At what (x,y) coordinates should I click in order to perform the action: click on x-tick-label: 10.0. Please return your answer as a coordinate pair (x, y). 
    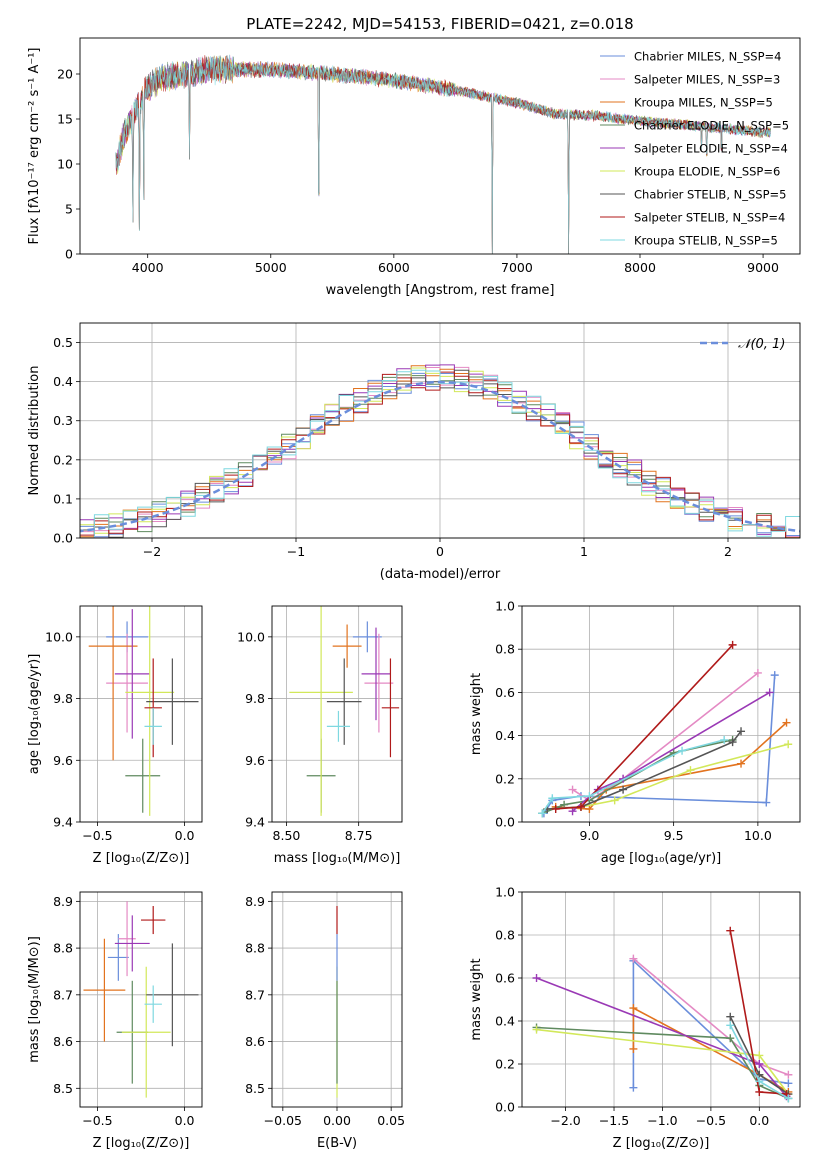
    Looking at the image, I should click on (758, 835).